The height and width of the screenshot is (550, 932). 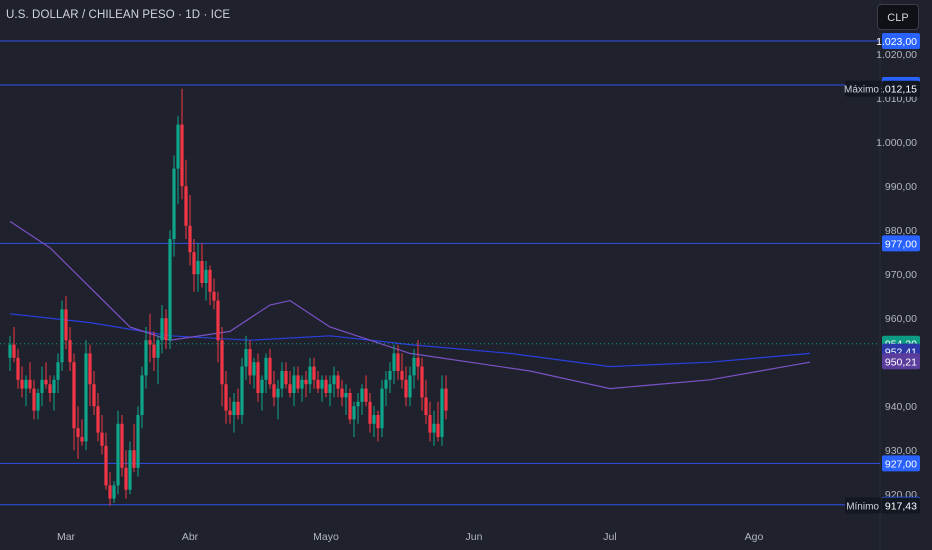 I want to click on time-tick-label: Abr, so click(x=190, y=537).